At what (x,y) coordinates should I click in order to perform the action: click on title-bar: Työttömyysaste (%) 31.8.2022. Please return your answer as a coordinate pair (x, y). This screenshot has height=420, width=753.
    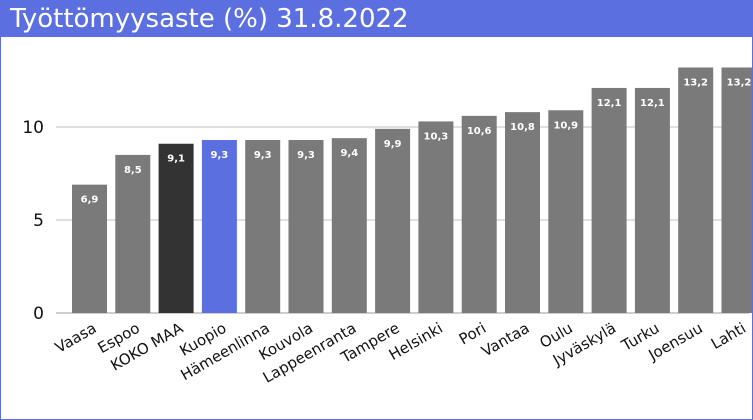
    Looking at the image, I should click on (376, 19).